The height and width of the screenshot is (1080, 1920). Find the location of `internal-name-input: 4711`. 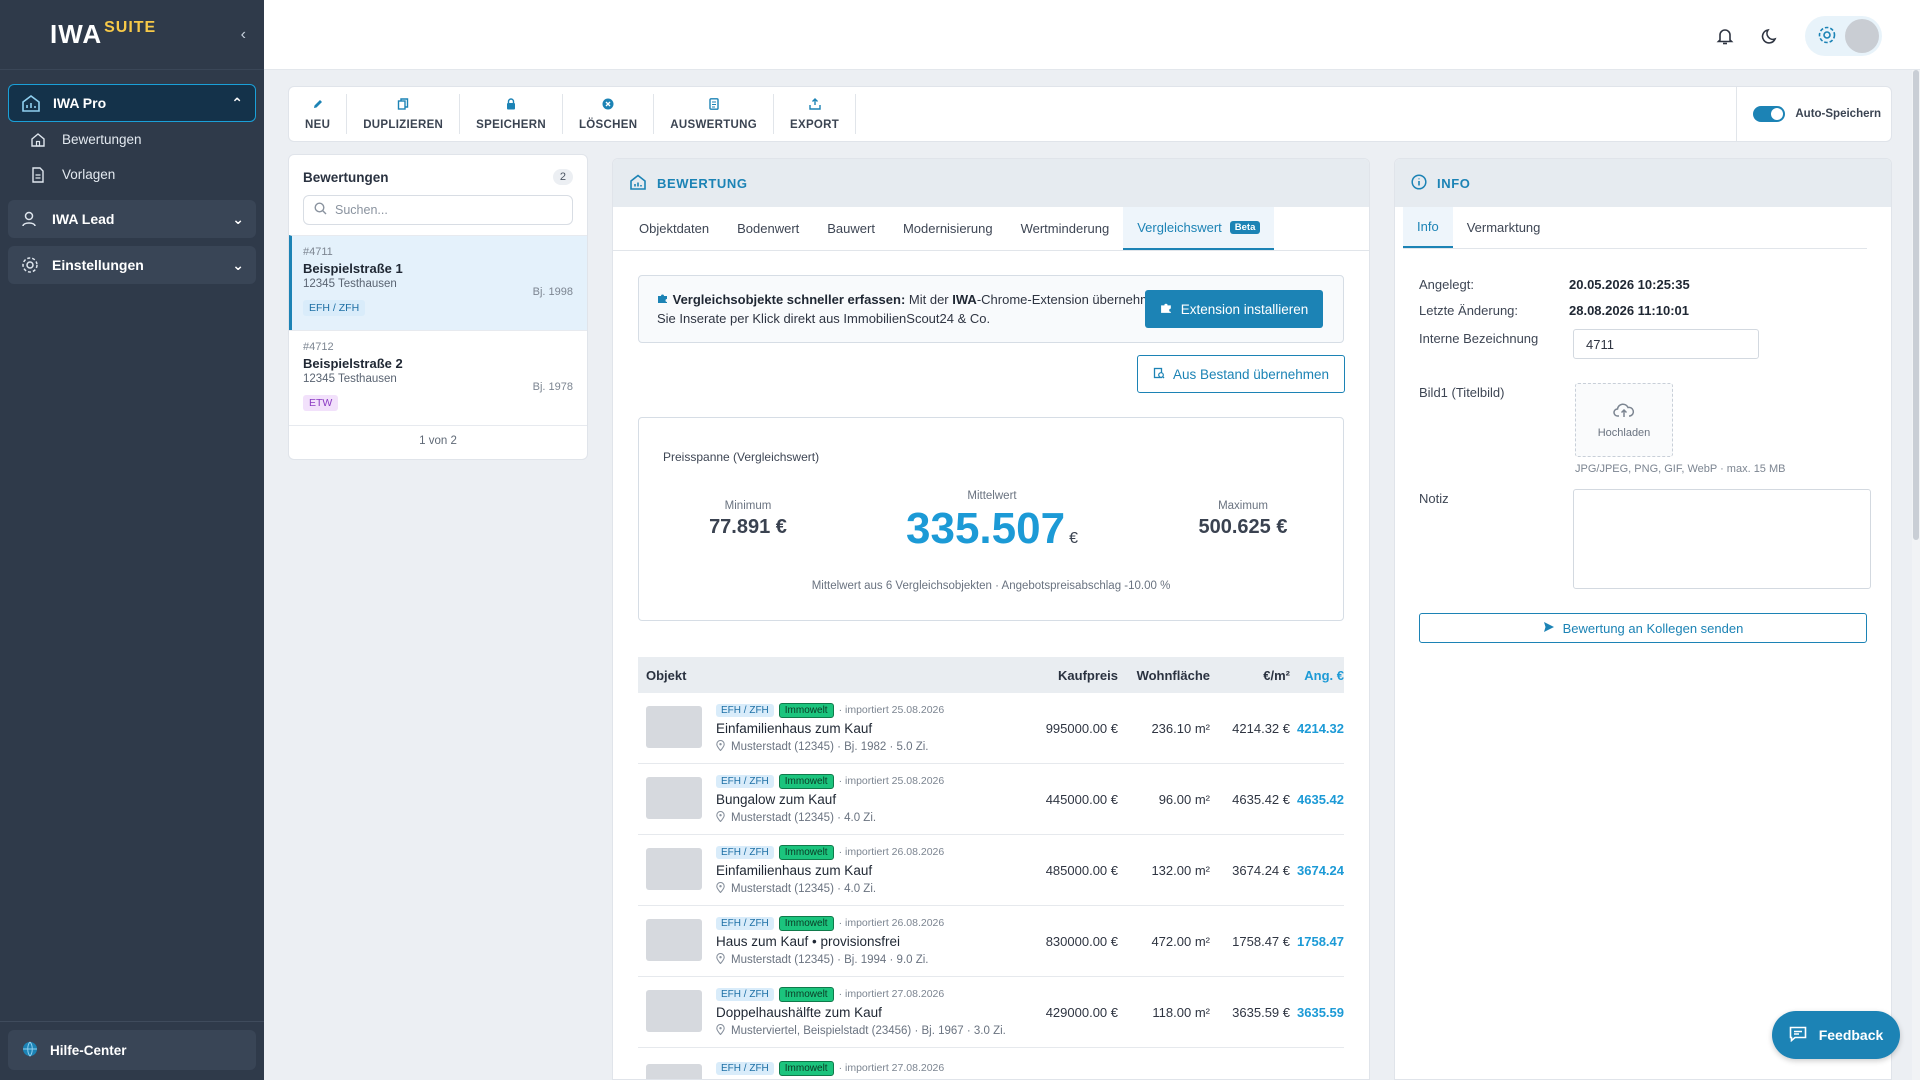

internal-name-input: 4711 is located at coordinates (1666, 344).